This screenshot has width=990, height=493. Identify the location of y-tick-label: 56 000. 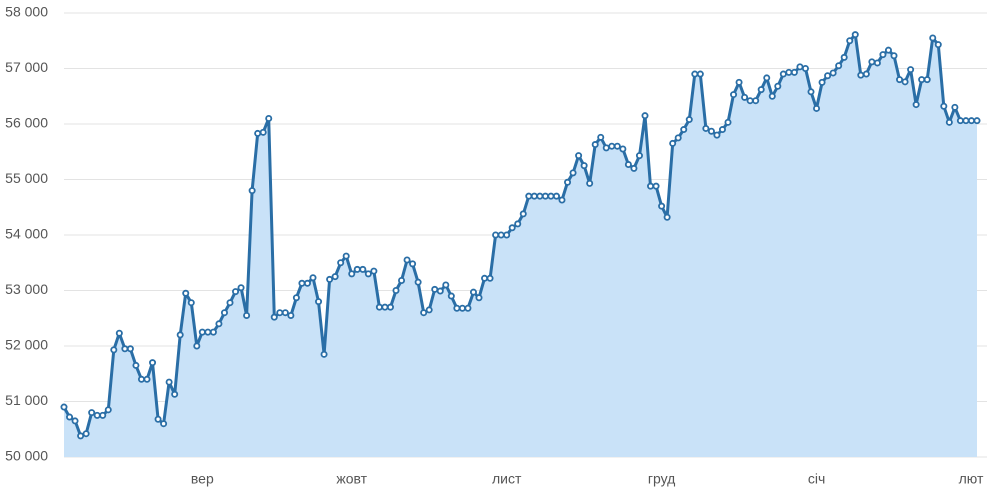
(26, 123).